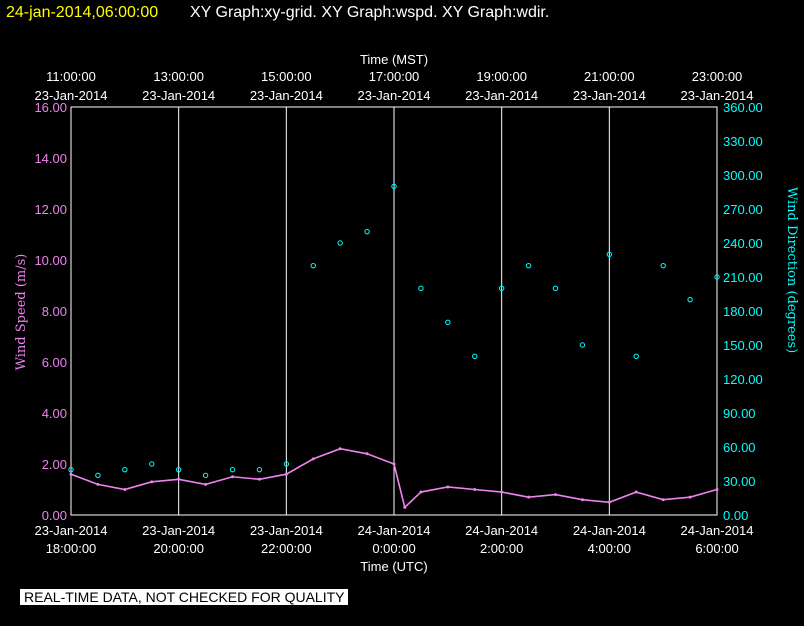 The width and height of the screenshot is (804, 626). Describe the element at coordinates (743, 277) in the screenshot. I see `y-right-tick-label: 210.00` at that location.